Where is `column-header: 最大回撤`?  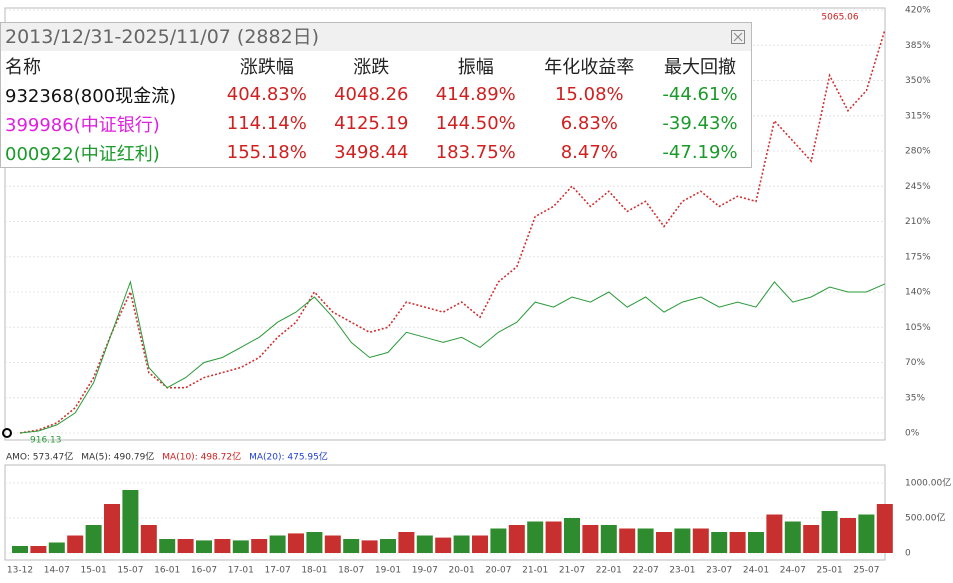
column-header: 最大回撤 is located at coordinates (699, 67).